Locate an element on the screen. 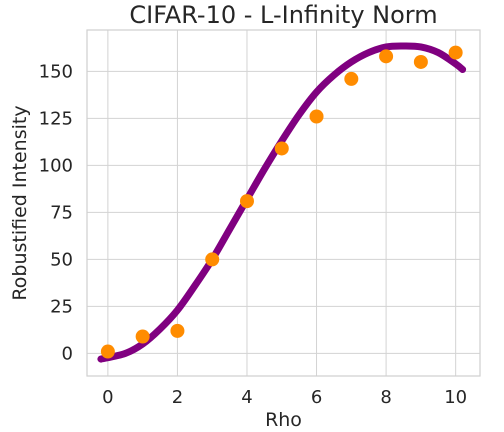 This screenshot has width=504, height=432. x-tick-label: 6 is located at coordinates (316, 397).